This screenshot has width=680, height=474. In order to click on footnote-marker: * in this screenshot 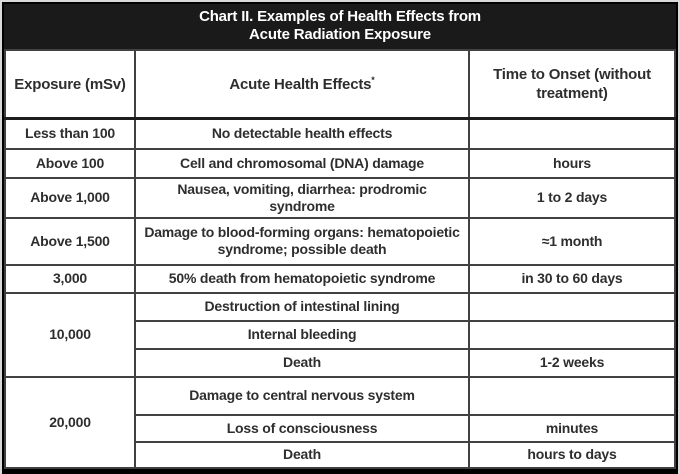, I will do `click(373, 79)`.